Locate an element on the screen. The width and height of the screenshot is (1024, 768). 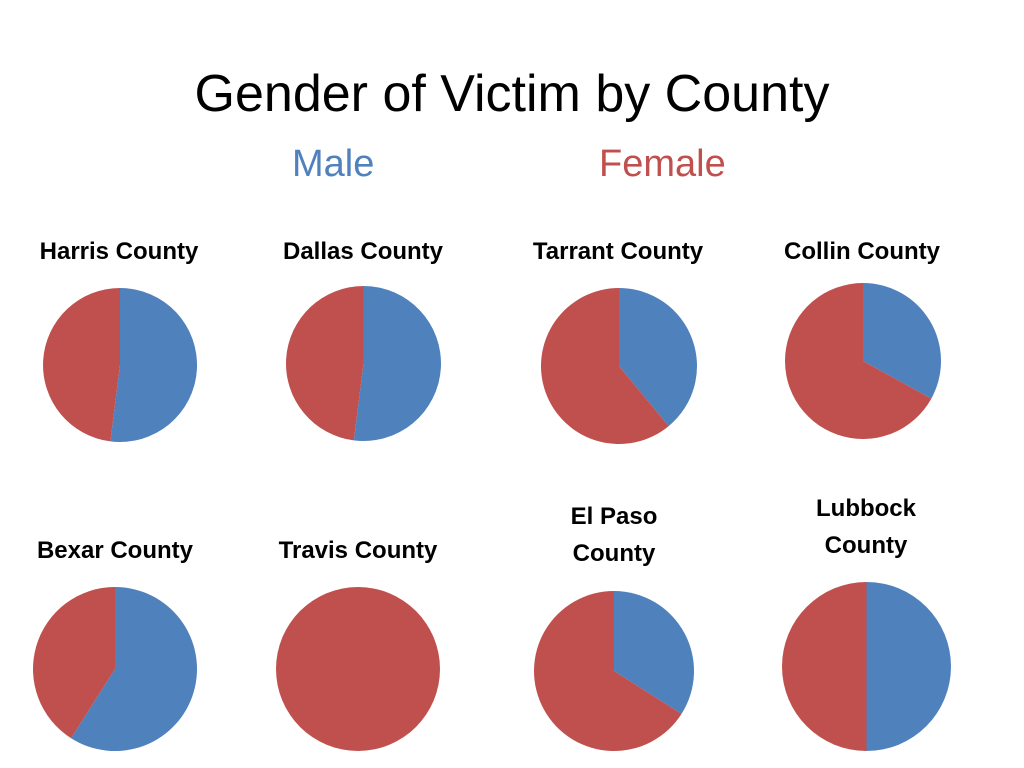
pie-label-travis: Travis County is located at coordinates (358, 550).